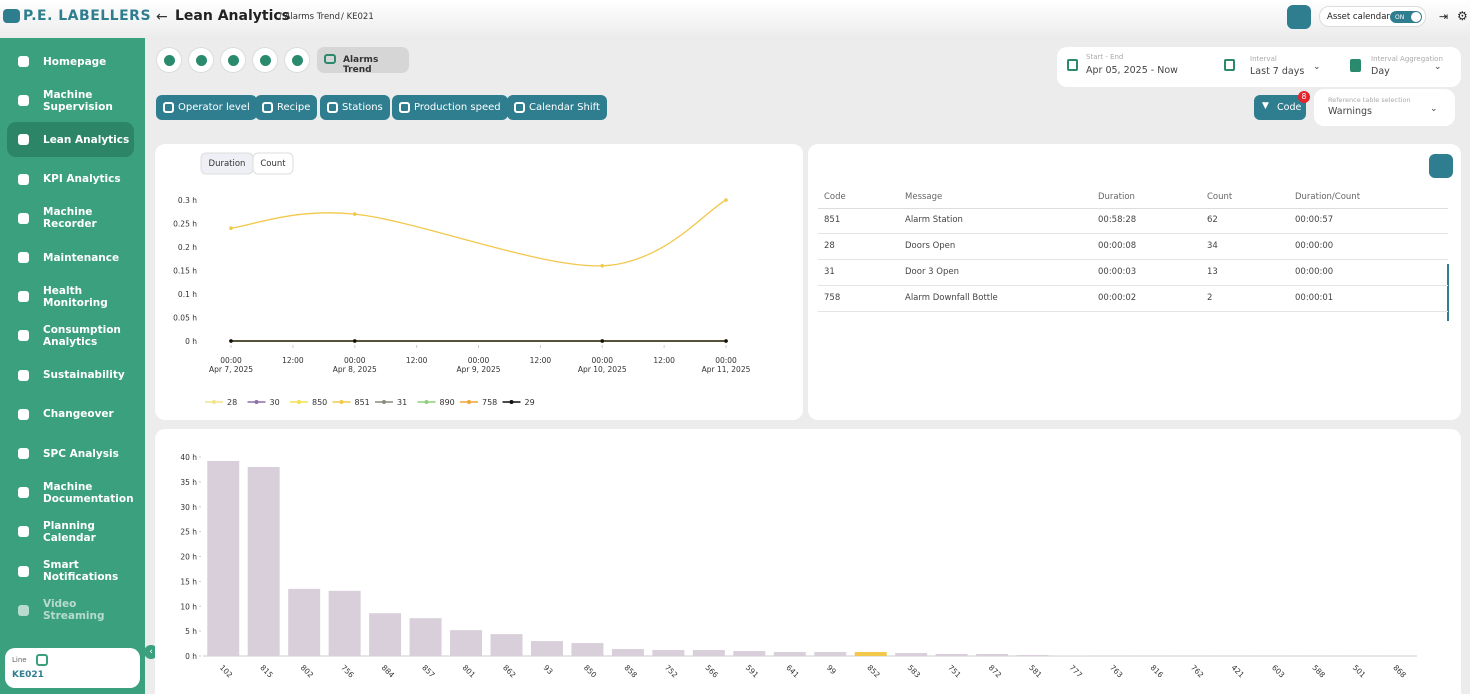  Describe the element at coordinates (1462, 16) in the screenshot. I see `settings: ⚙` at that location.